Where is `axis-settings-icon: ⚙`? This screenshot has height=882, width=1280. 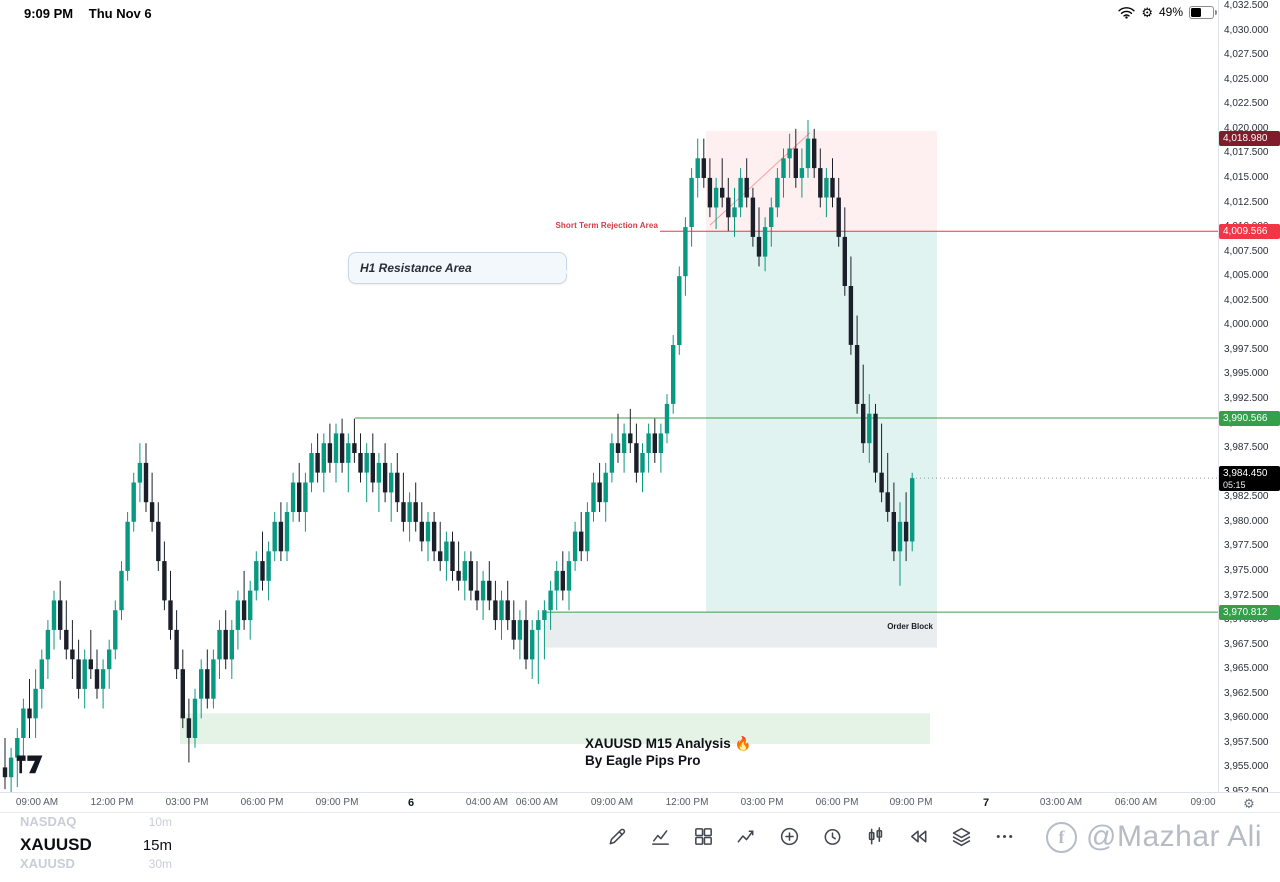 axis-settings-icon: ⚙ is located at coordinates (1249, 803).